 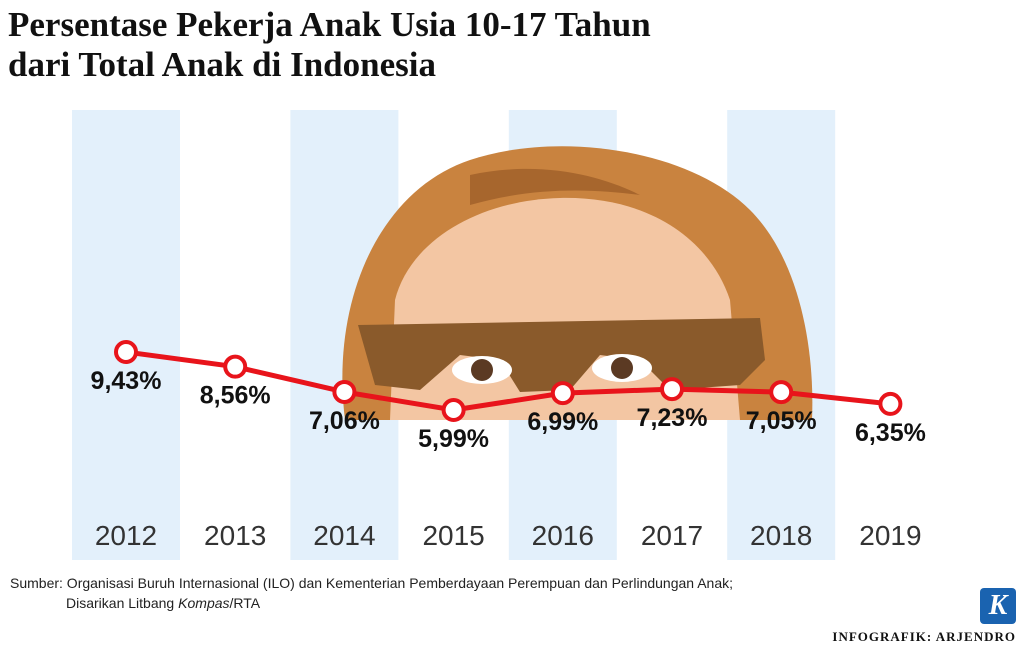 I want to click on source: Disarikan Litbang Kompas/RTA, so click(x=163, y=603).